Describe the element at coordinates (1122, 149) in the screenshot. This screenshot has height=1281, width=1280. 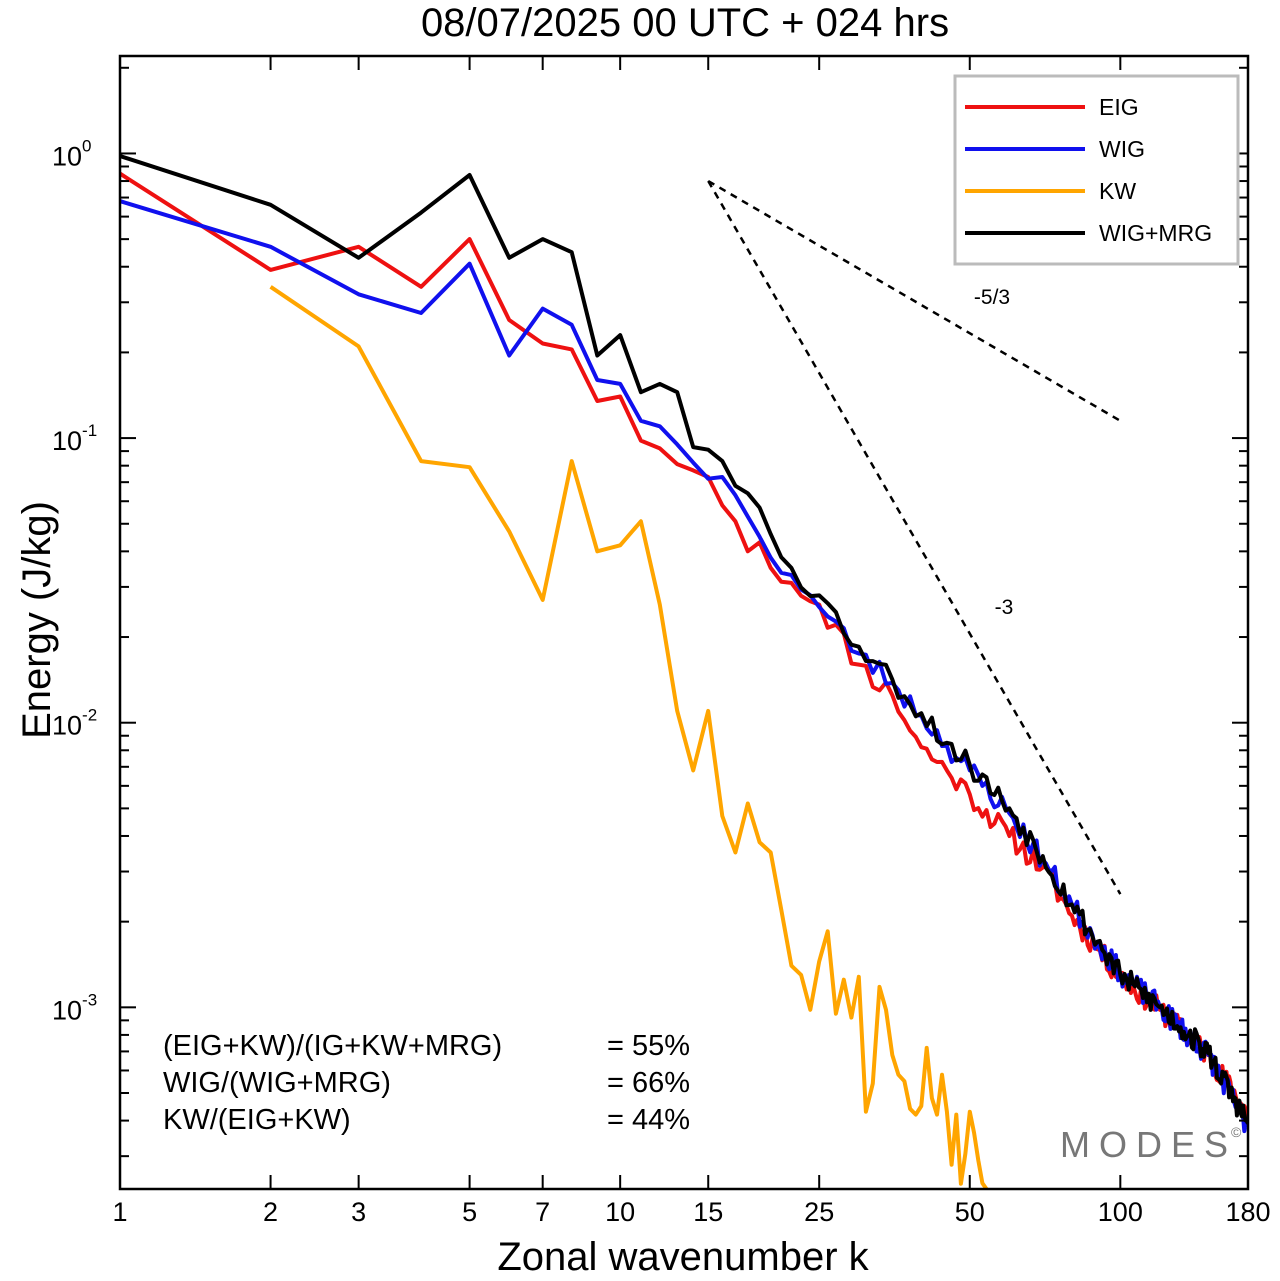
I see `legend-label: WIG` at that location.